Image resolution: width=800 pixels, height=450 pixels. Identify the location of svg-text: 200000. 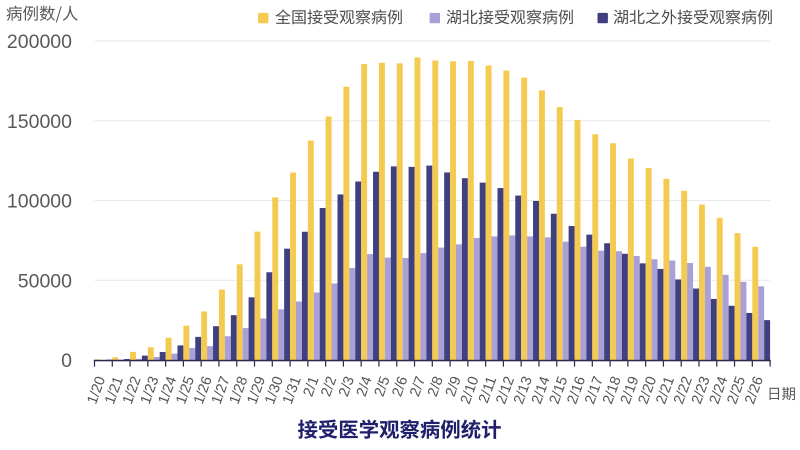
(39, 42).